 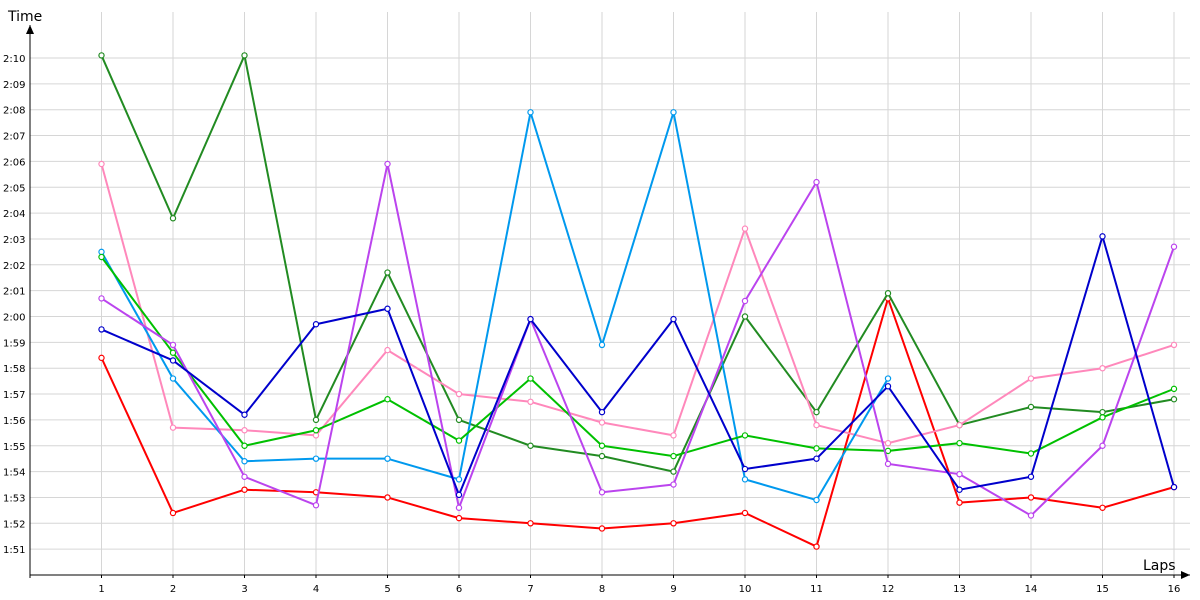 What do you see at coordinates (1174, 589) in the screenshot?
I see `x-tick-label: 16` at bounding box center [1174, 589].